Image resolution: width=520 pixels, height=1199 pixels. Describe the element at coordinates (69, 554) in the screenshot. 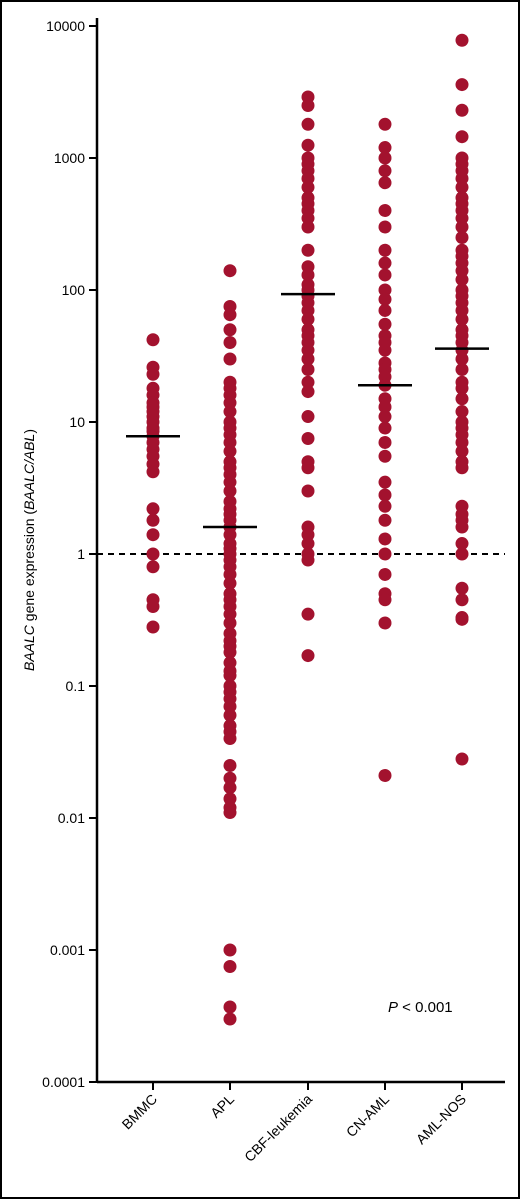

I see `y-ticks: 10000 1000 100 10 1 0.1 0.01 0.001 0.0001` at that location.